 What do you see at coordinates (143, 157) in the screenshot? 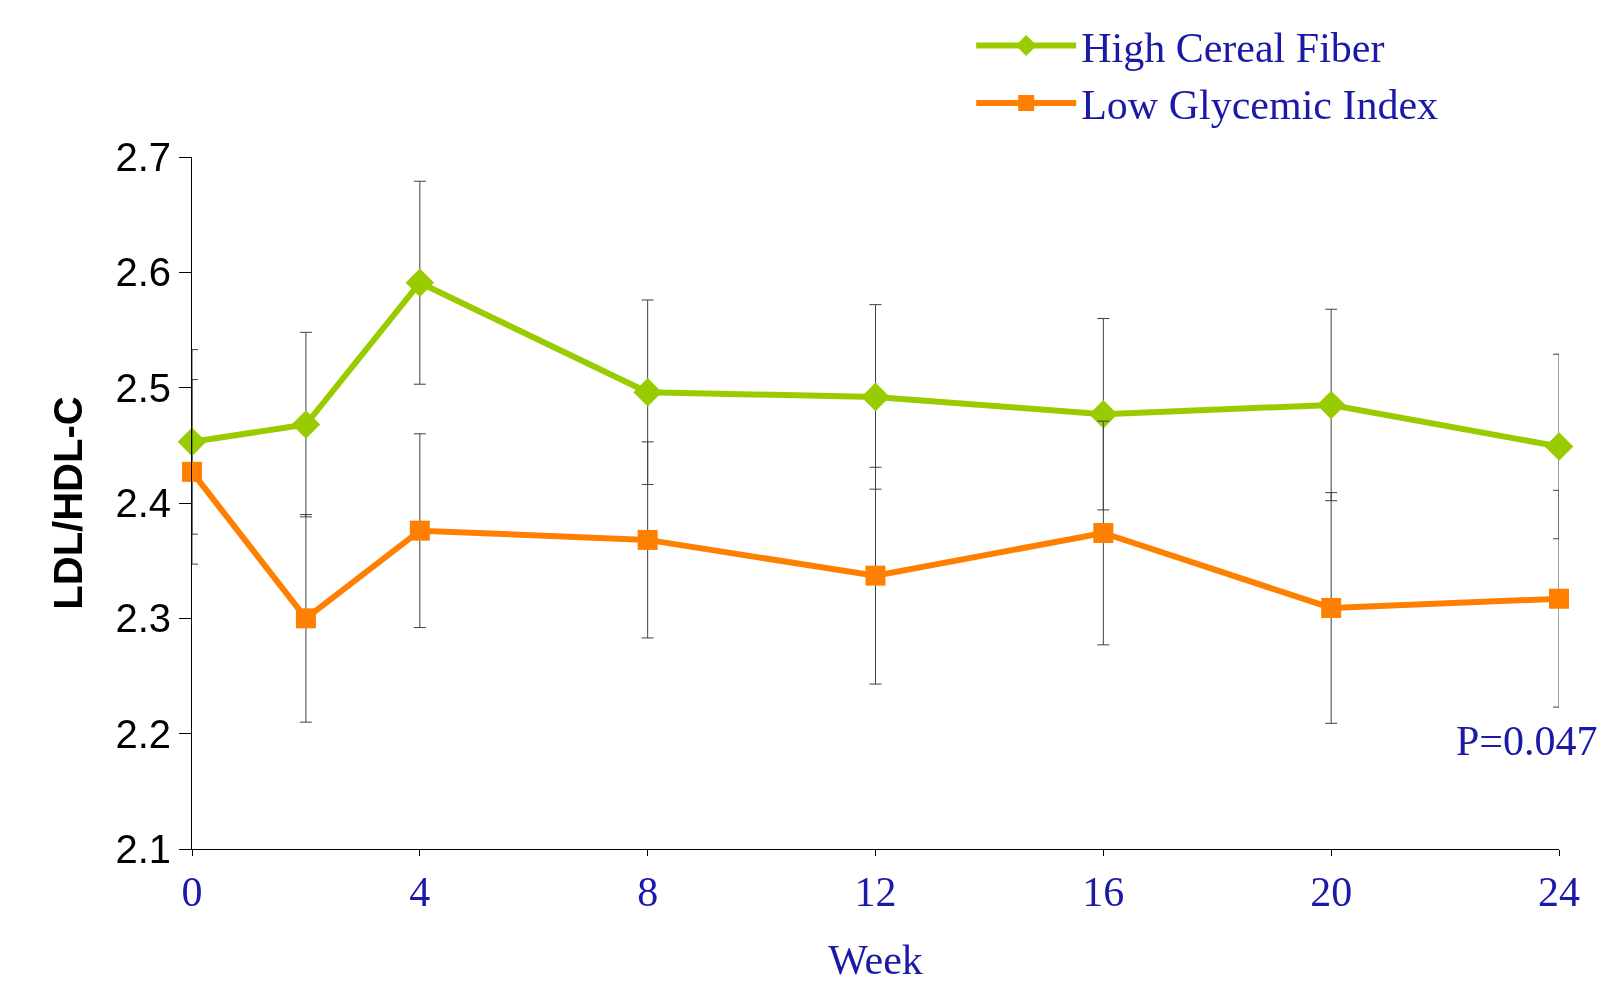
I see `y-tick-label: 2.7` at bounding box center [143, 157].